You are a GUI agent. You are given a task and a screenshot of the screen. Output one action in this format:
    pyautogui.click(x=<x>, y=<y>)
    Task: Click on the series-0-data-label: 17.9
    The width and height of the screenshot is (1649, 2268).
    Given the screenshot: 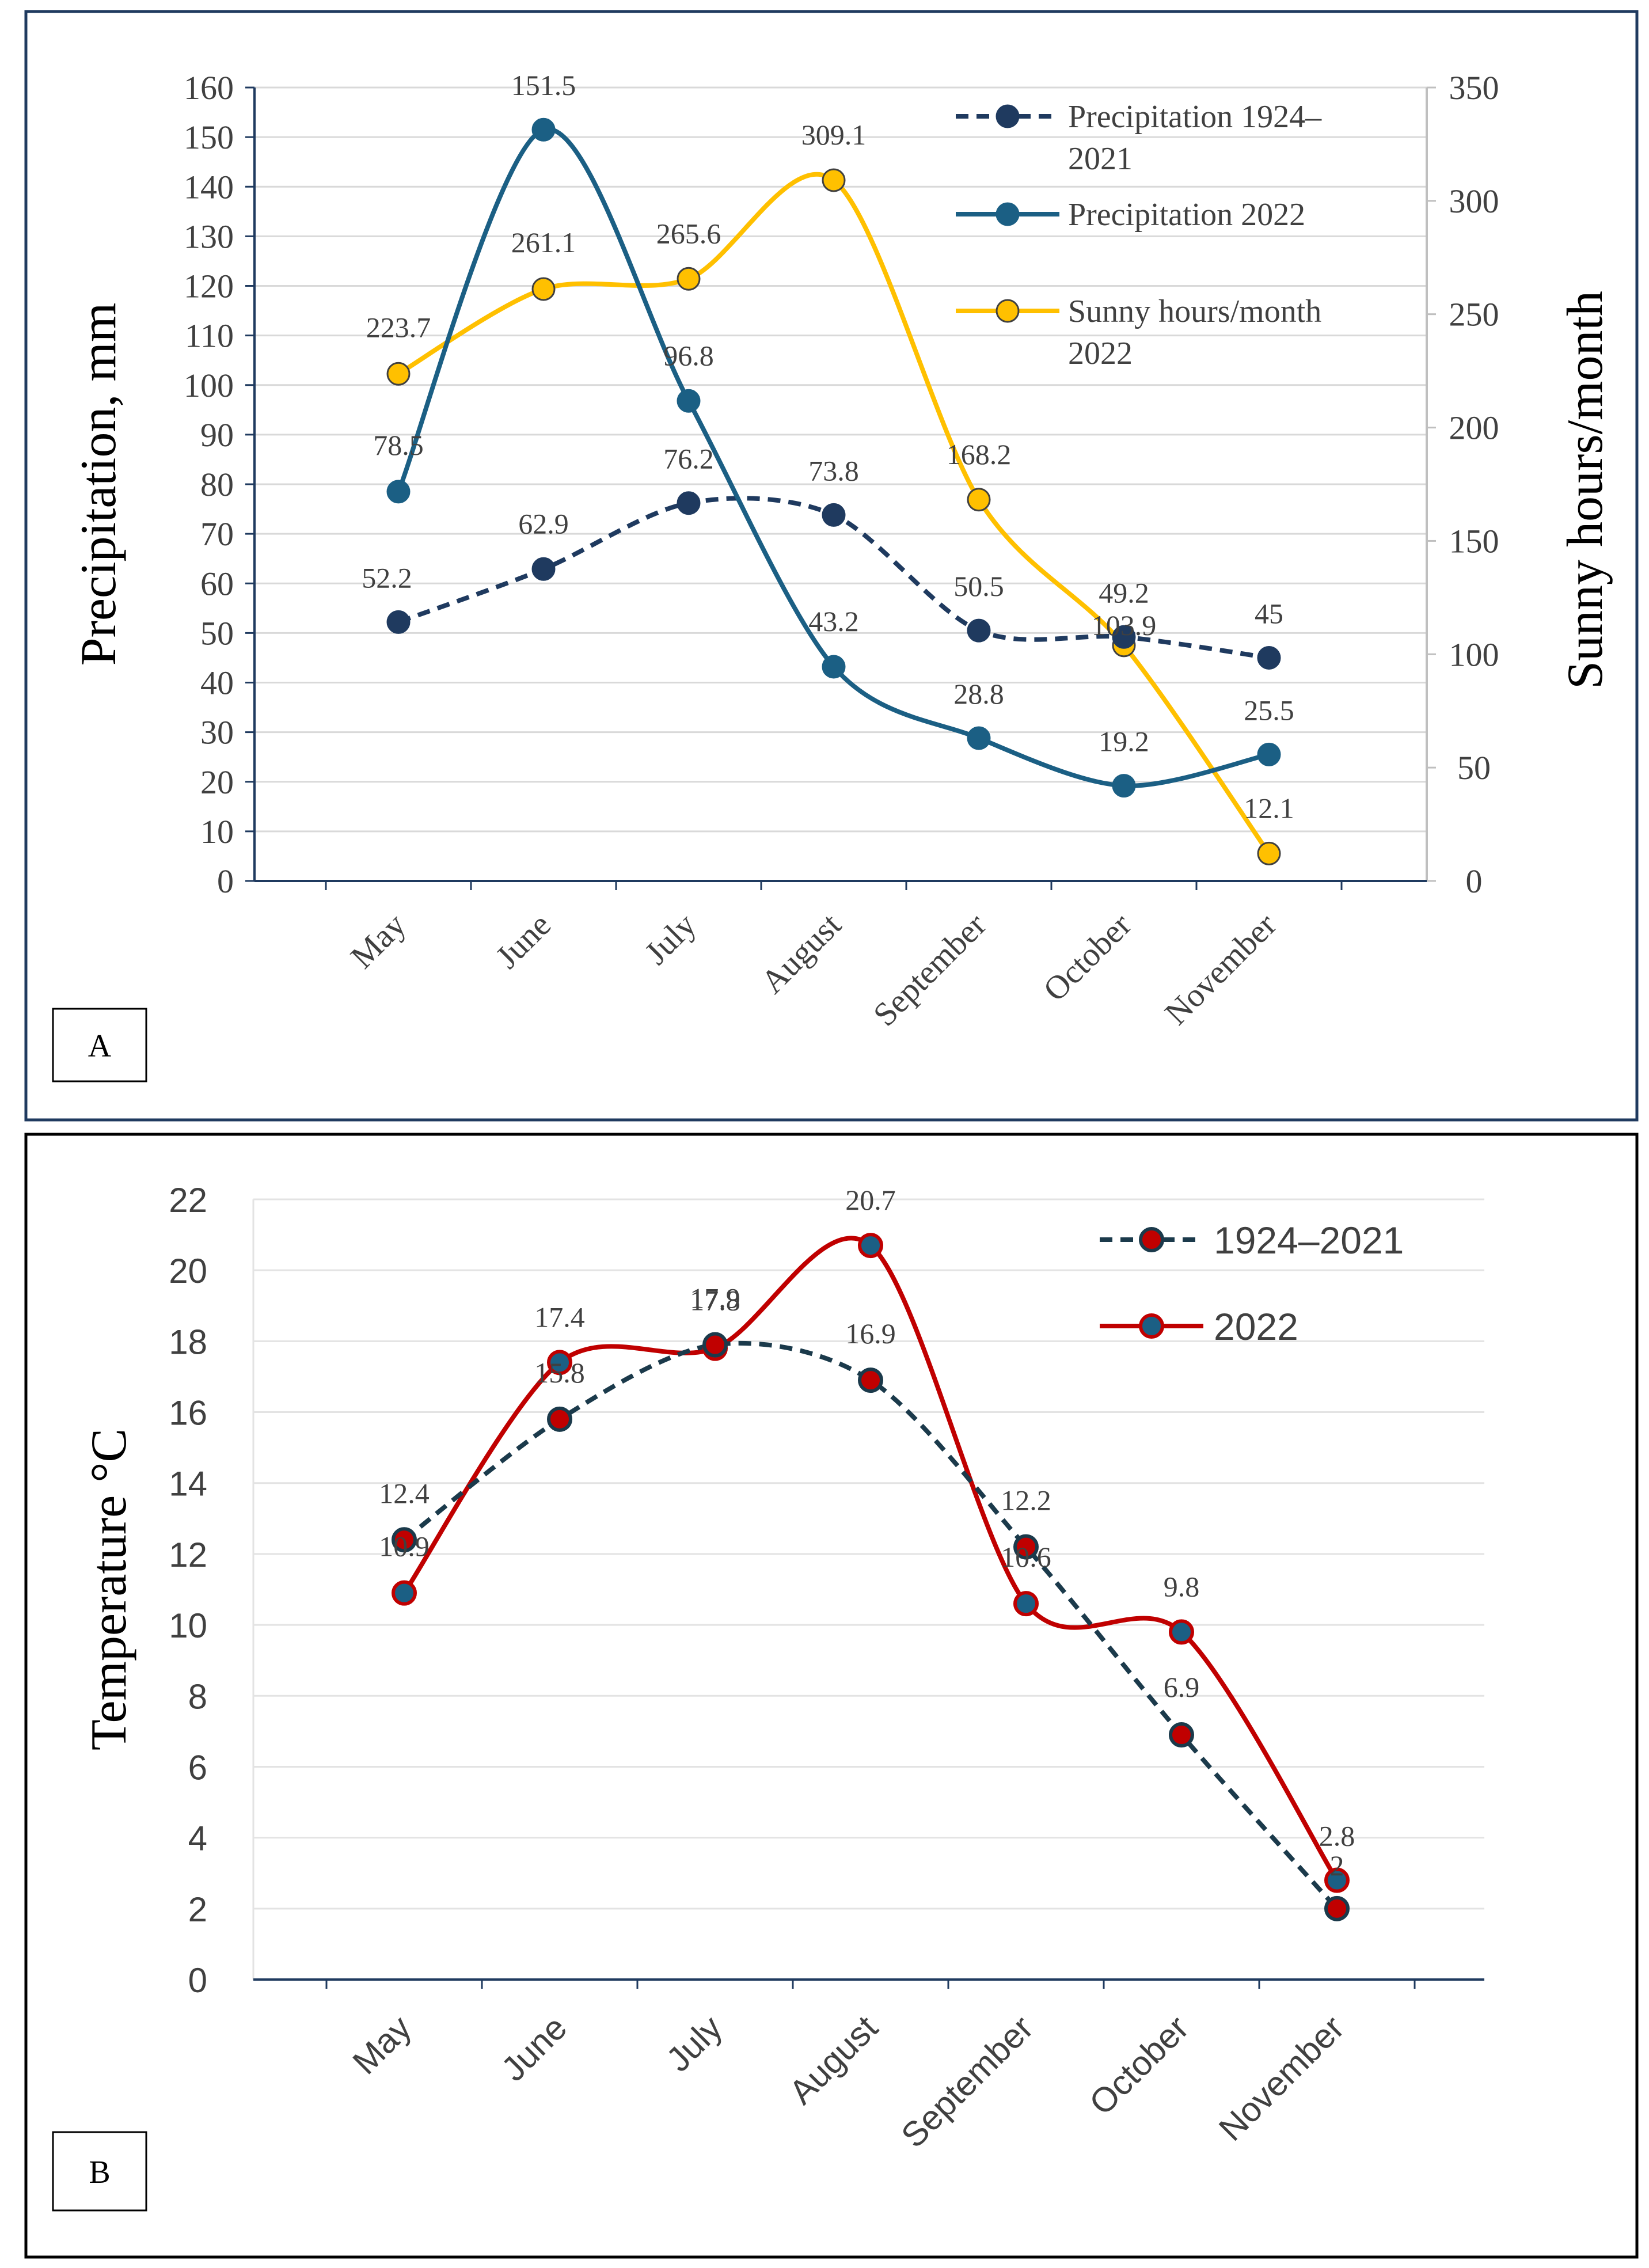 What is the action you would take?
    pyautogui.click(x=715, y=1298)
    